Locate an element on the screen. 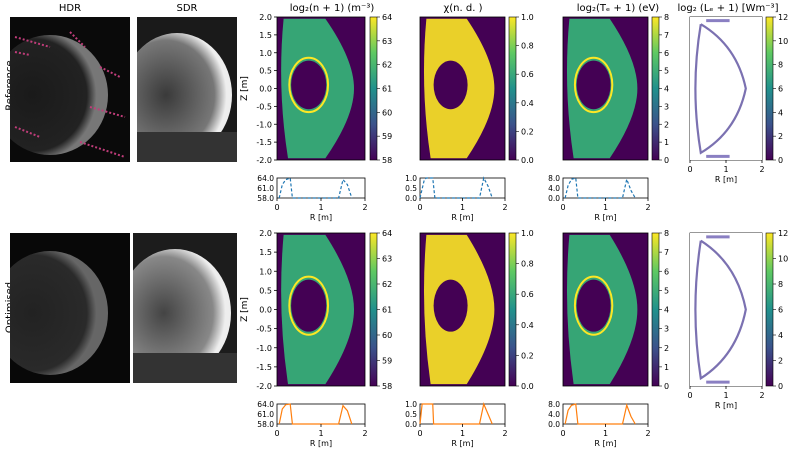 The width and height of the screenshot is (789, 451). colorbar-tick-label: 58 is located at coordinates (387, 160).